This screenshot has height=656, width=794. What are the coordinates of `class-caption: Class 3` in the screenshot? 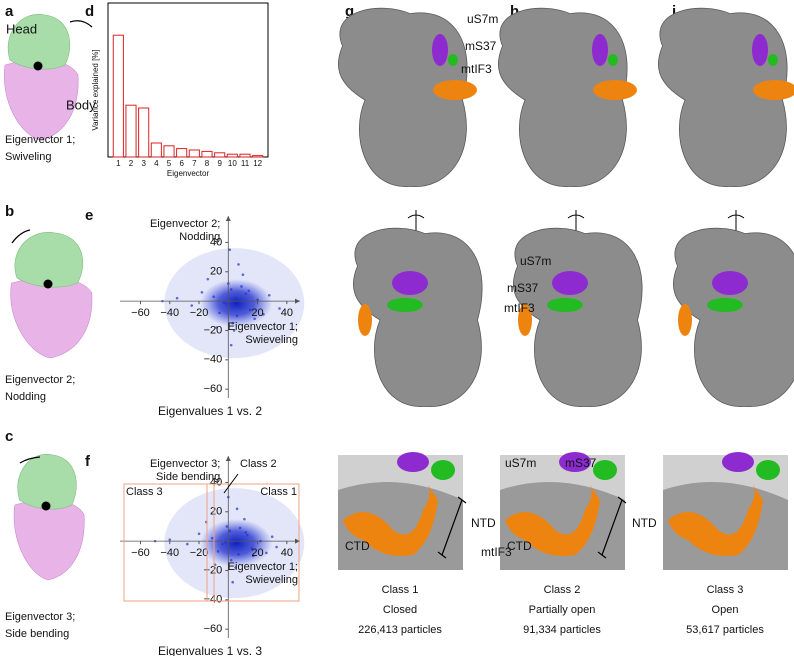 It's located at (725, 590).